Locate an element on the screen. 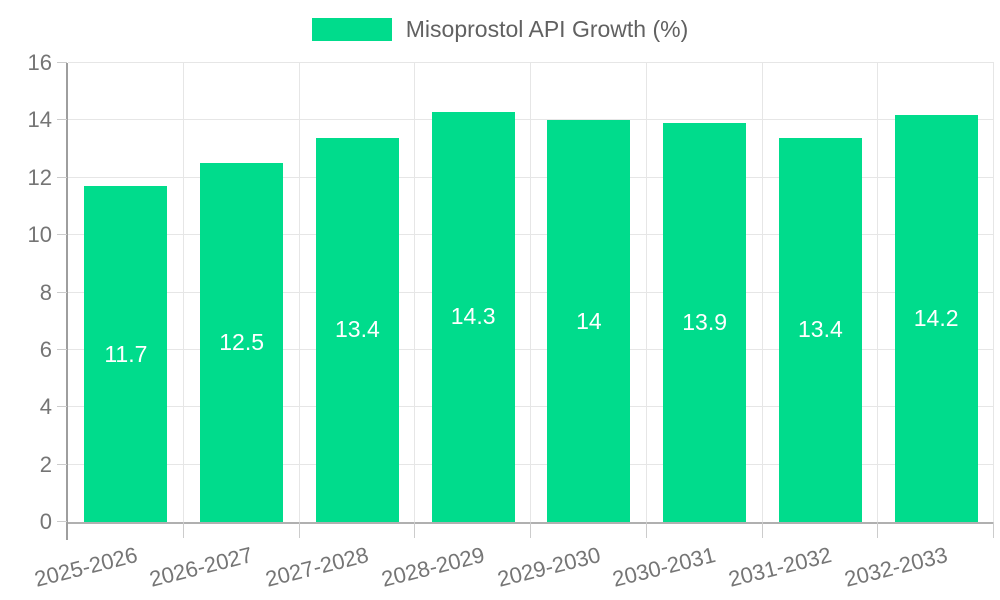 The width and height of the screenshot is (1000, 600). x-axis-label: 2028-2029 is located at coordinates (432, 567).